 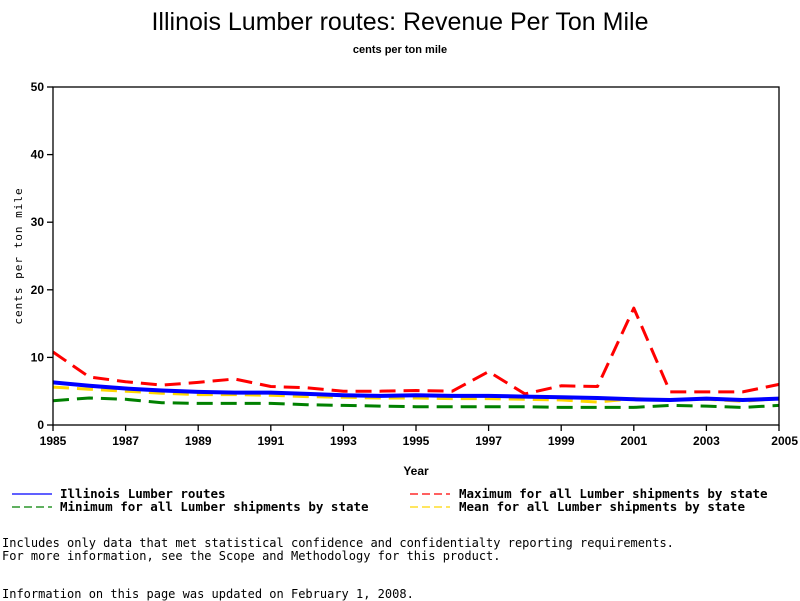 I want to click on y-axis-label: cents per ton mile, so click(x=18, y=255).